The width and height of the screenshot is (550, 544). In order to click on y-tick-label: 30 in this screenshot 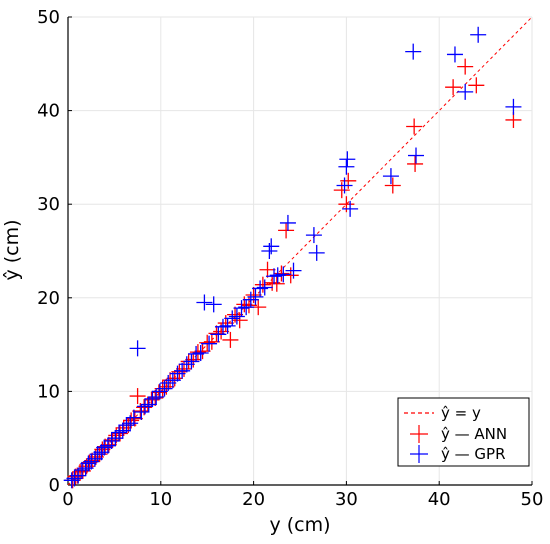, I will do `click(48, 204)`.